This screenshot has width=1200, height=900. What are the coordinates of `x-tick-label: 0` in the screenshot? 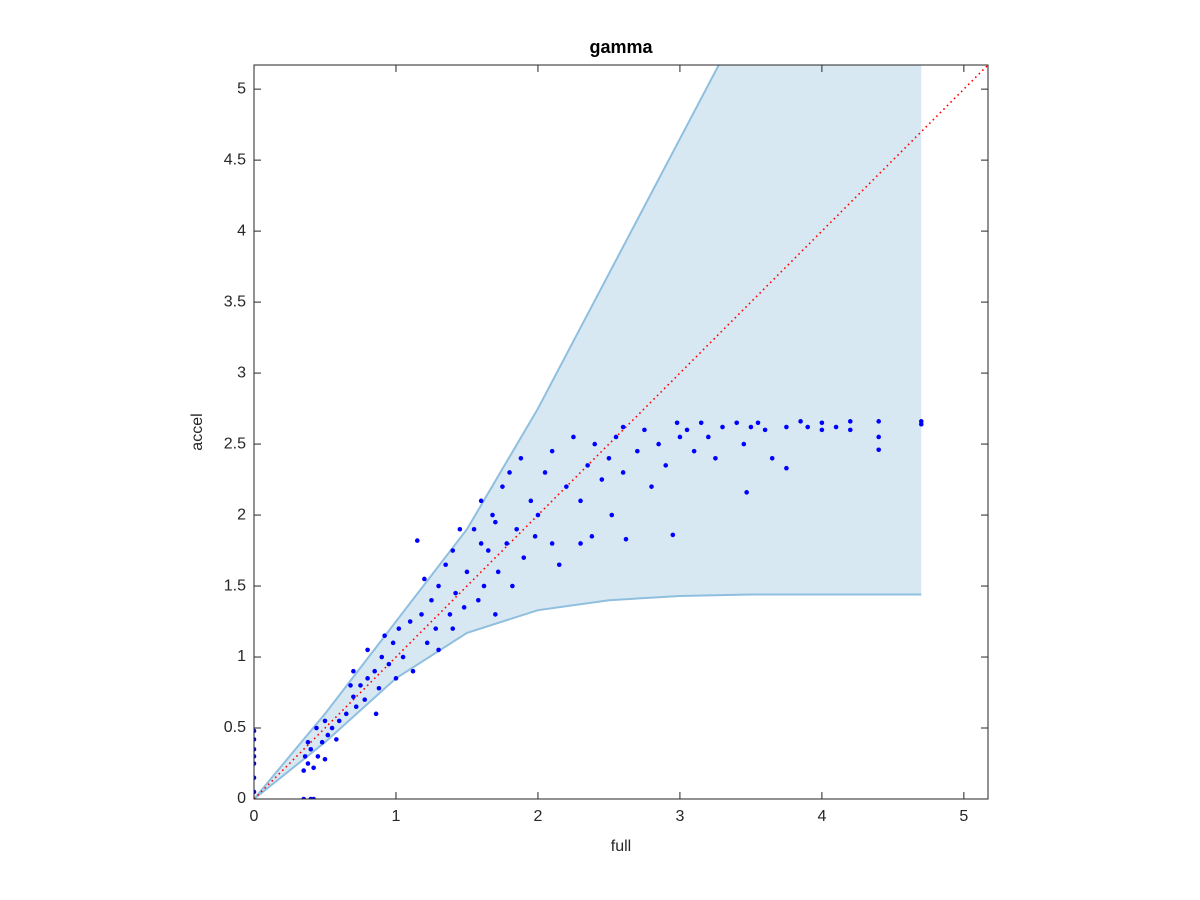 It's located at (254, 816).